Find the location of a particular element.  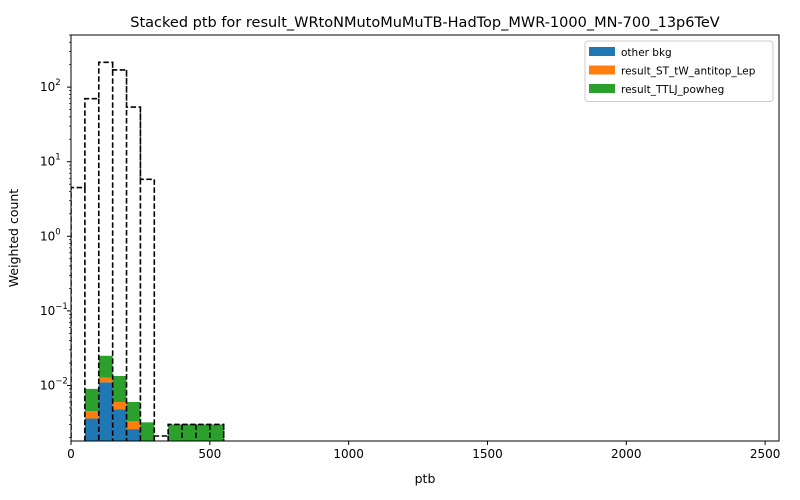

x-tick-label: 2500 is located at coordinates (765, 454).